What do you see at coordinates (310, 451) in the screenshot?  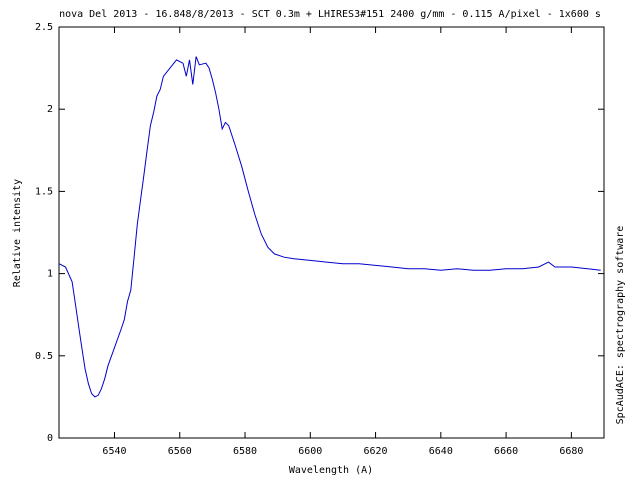 I see `x-tick-label: 6600` at bounding box center [310, 451].